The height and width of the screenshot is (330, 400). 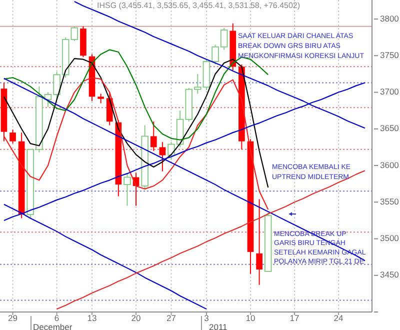 What do you see at coordinates (57, 318) in the screenshot?
I see `x-tick-label: 6` at bounding box center [57, 318].